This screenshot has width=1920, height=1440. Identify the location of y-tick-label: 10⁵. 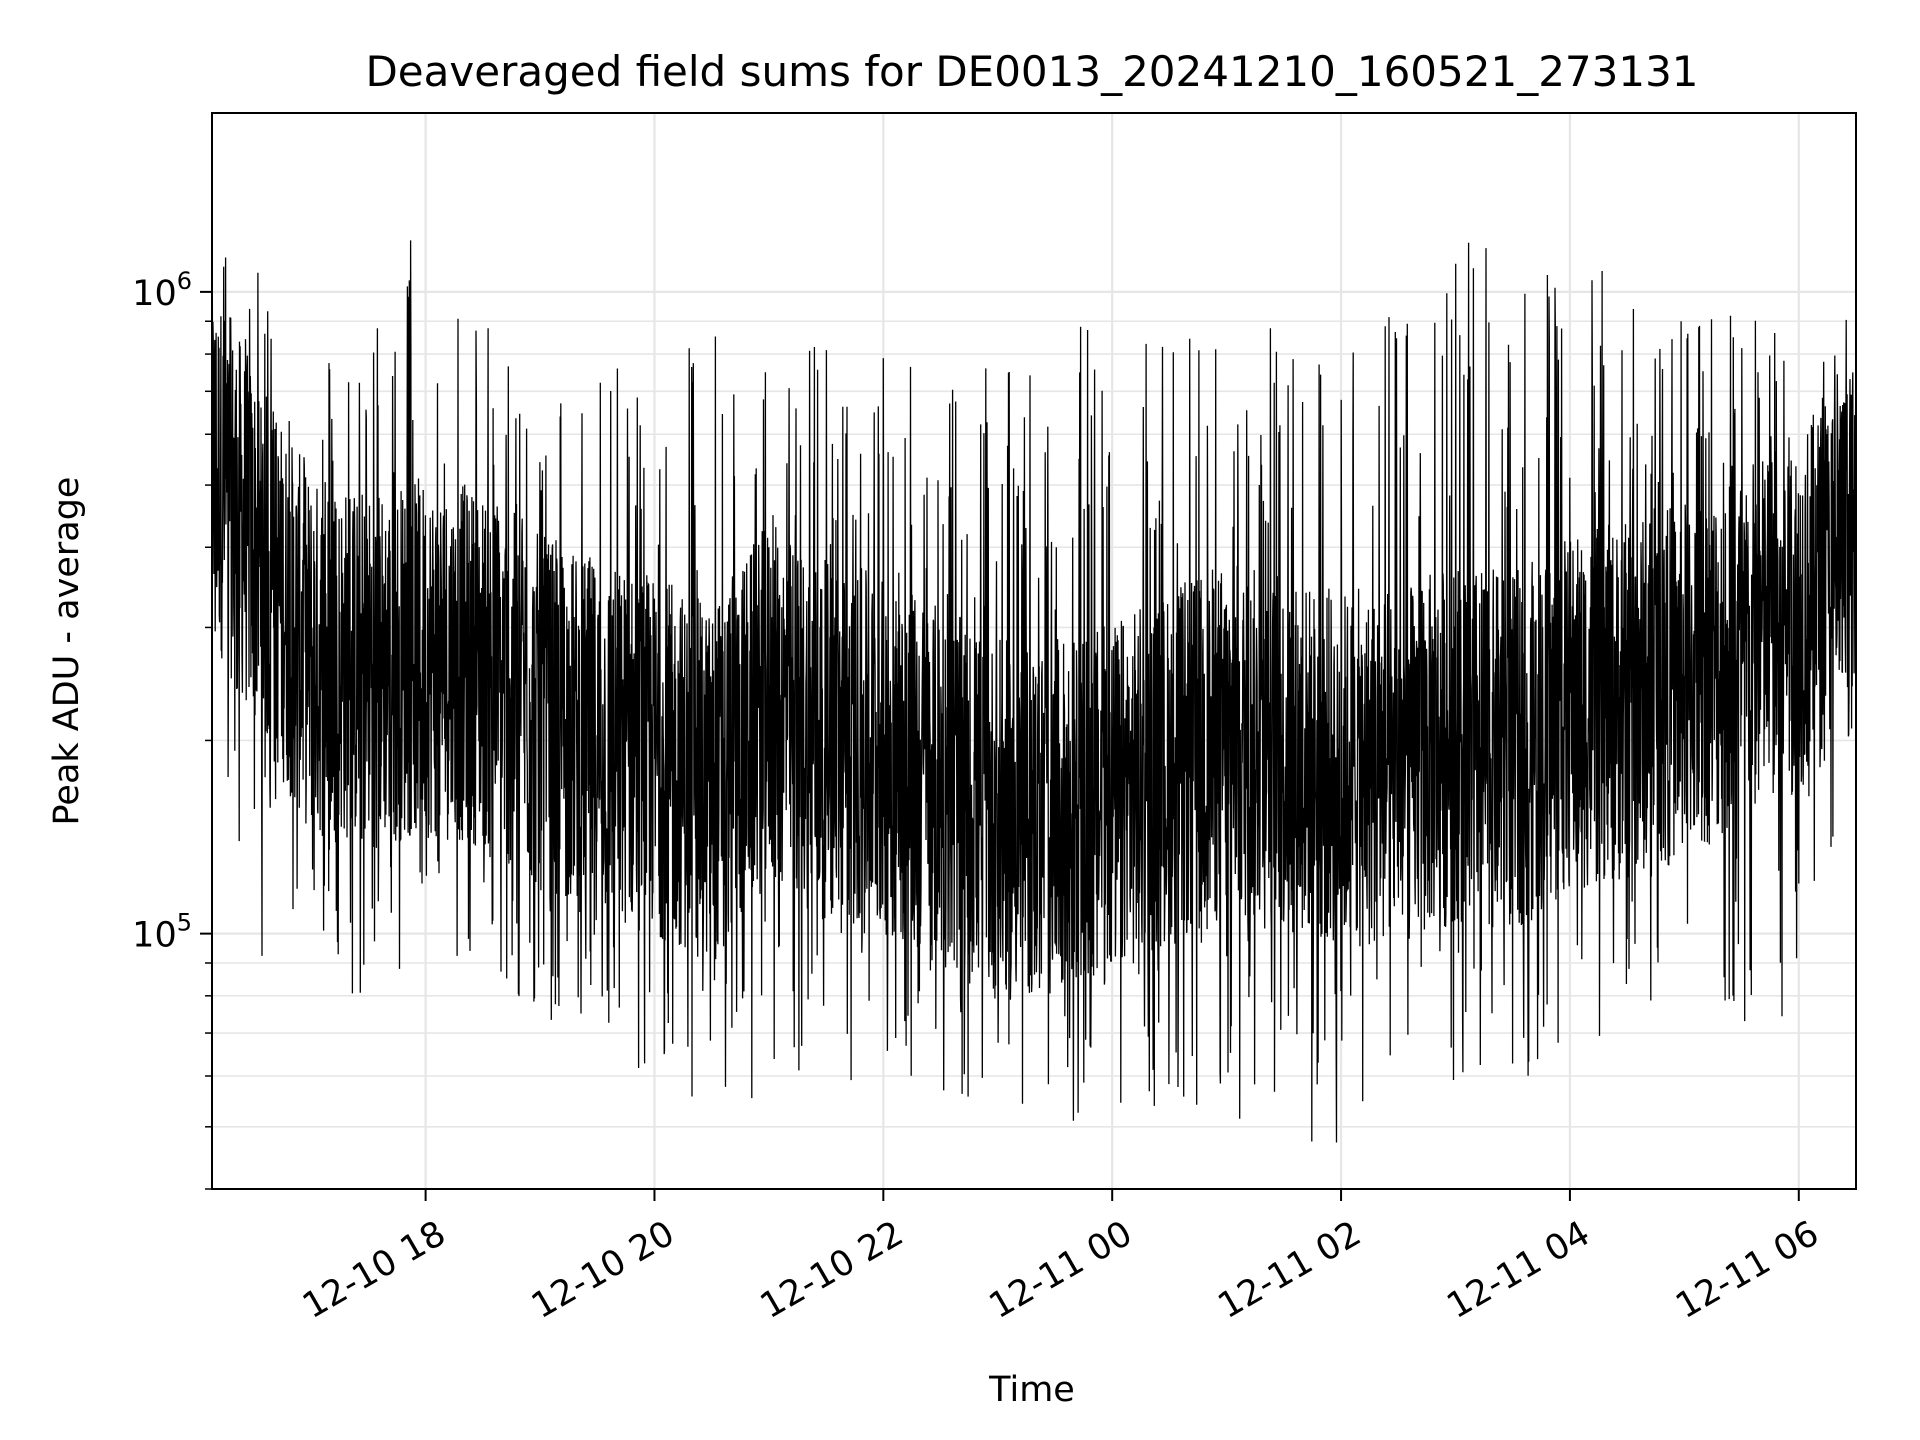
(162, 932).